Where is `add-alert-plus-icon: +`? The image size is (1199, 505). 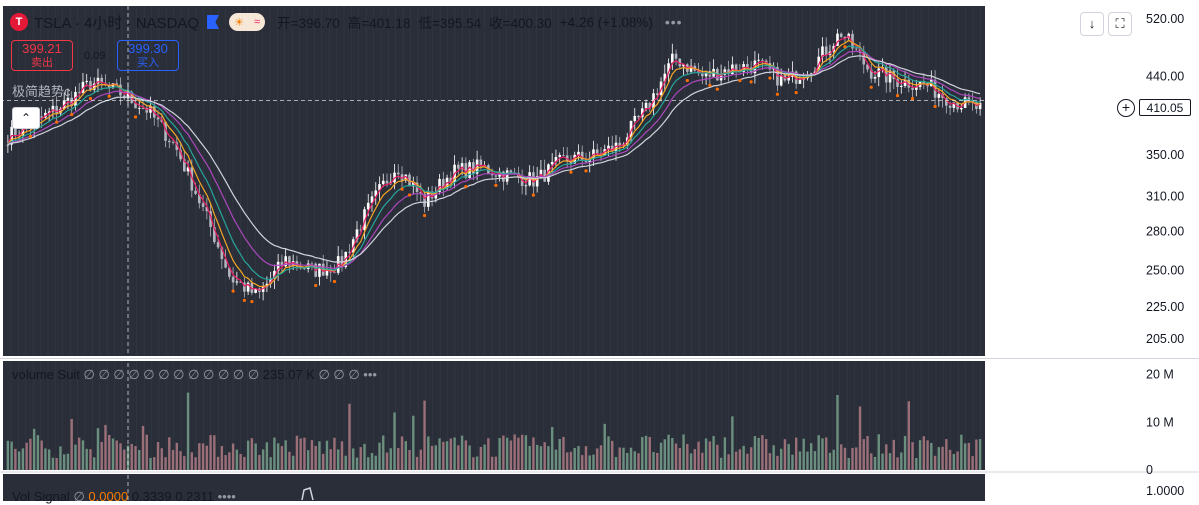 add-alert-plus-icon: + is located at coordinates (1126, 108).